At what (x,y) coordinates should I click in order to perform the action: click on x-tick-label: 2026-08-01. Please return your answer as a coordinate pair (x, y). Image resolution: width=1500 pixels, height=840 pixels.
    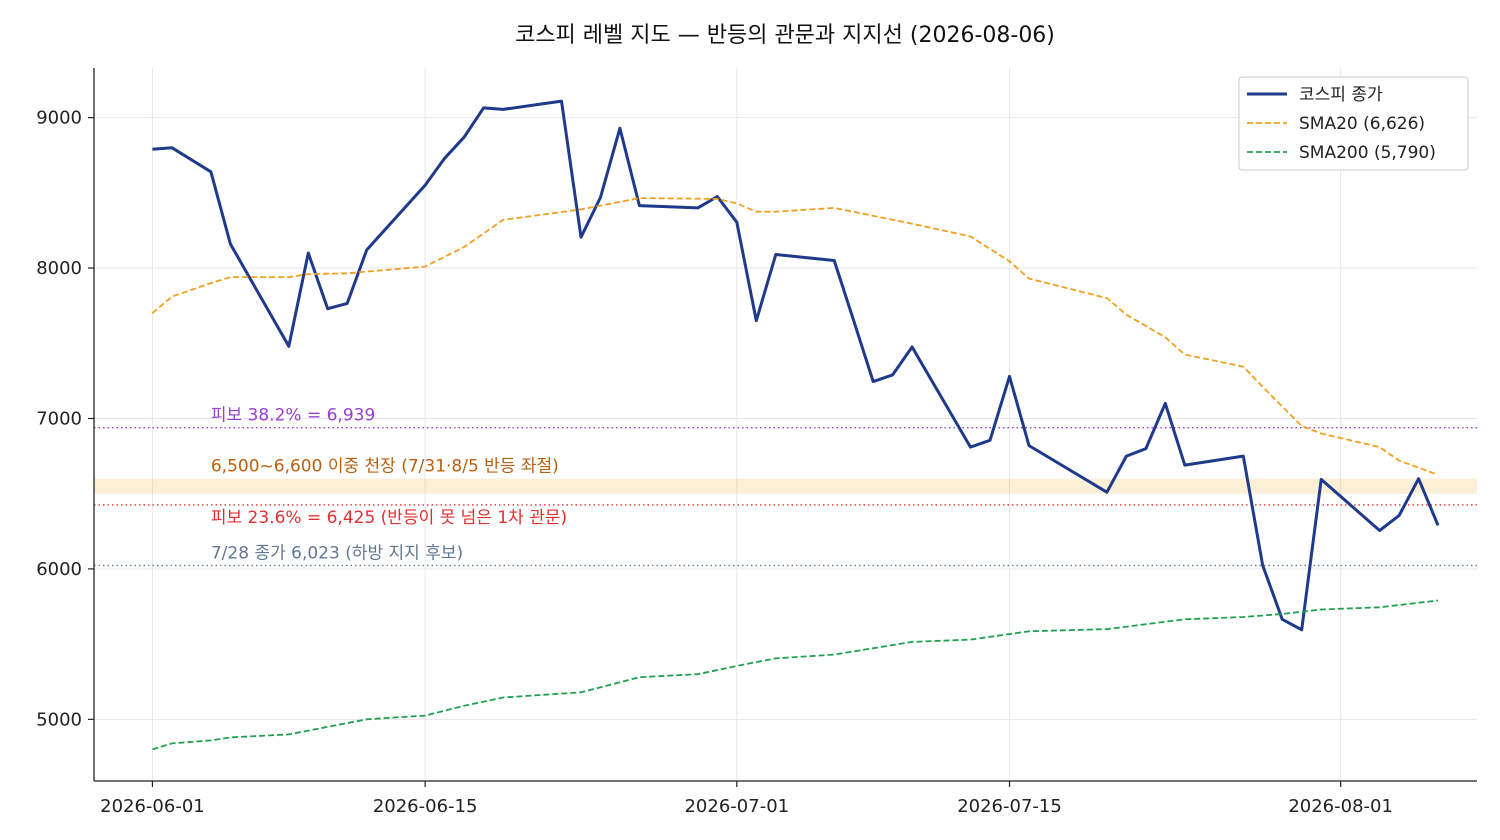
    Looking at the image, I should click on (1340, 806).